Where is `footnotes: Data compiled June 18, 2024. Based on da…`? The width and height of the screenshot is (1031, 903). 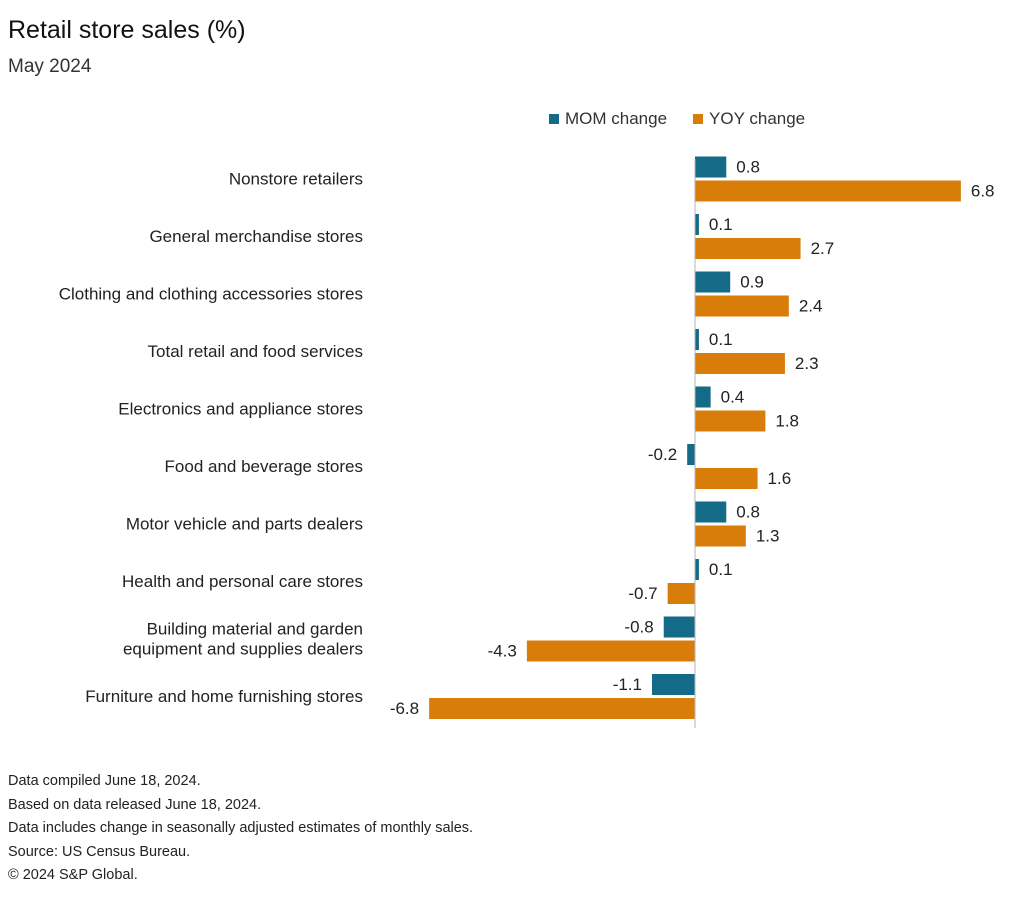 footnotes: Data compiled June 18, 2024. Based on da… is located at coordinates (240, 829).